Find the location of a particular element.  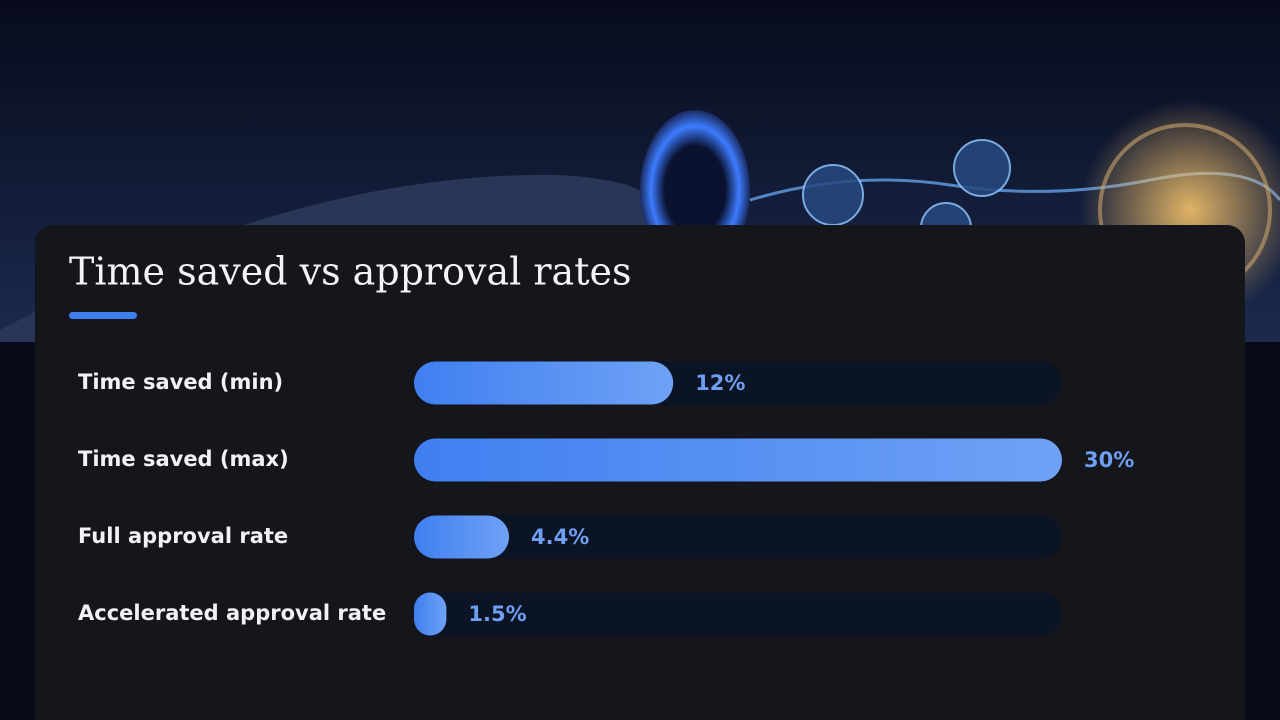

value-label: 12% is located at coordinates (720, 383).